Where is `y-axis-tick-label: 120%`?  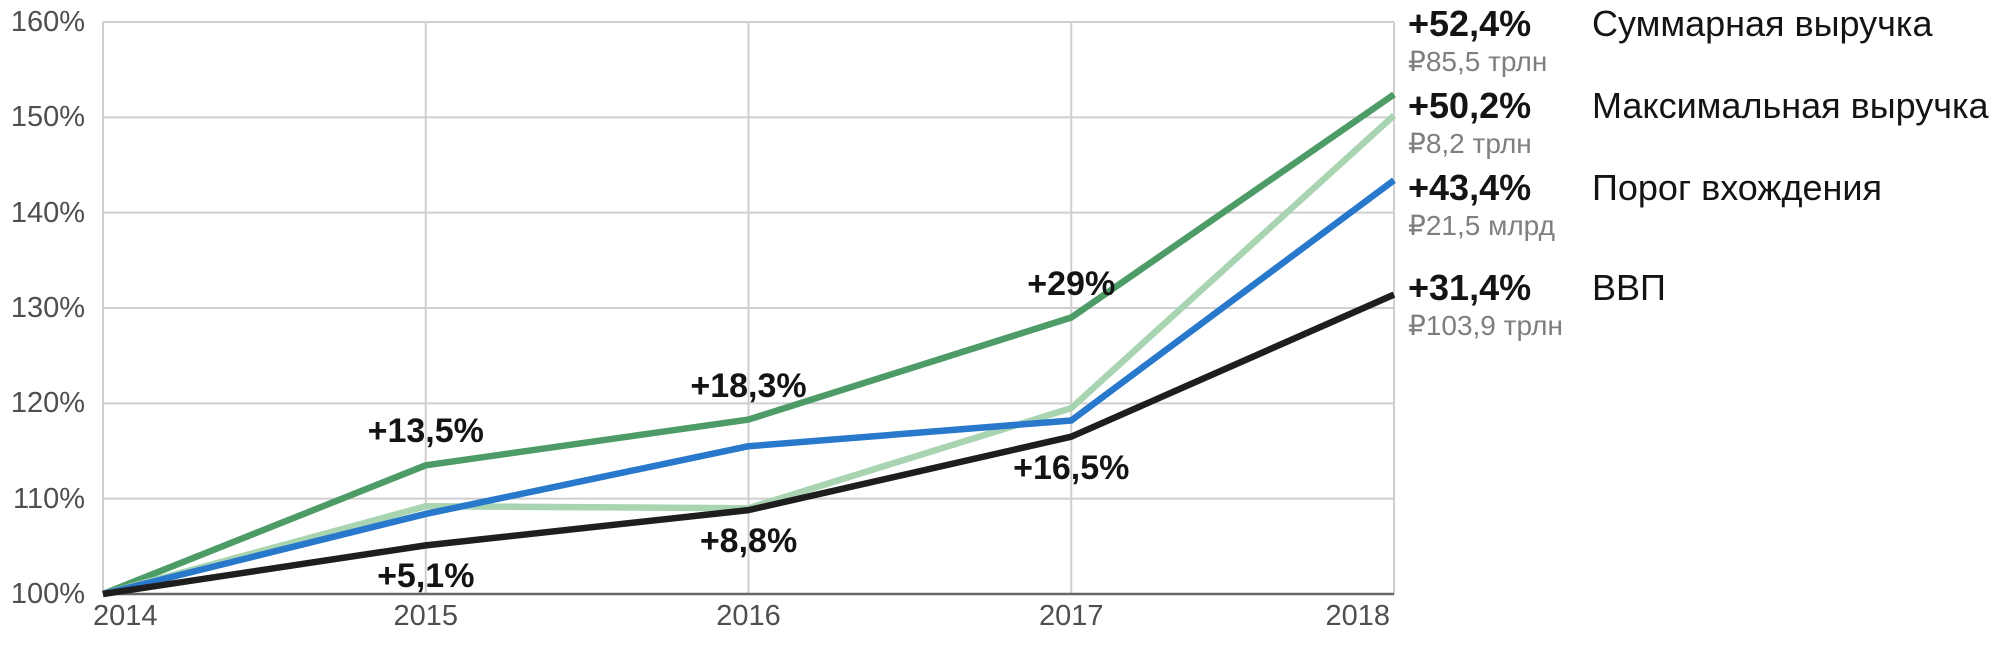
y-axis-tick-label: 120% is located at coordinates (47, 403).